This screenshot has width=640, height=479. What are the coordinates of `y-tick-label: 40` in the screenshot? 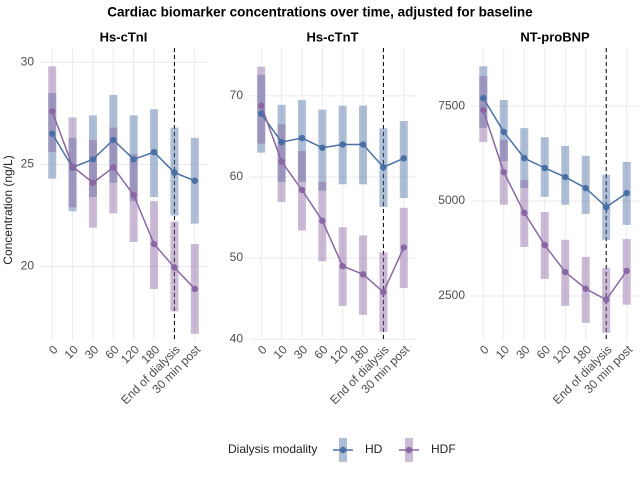 It's located at (237, 338).